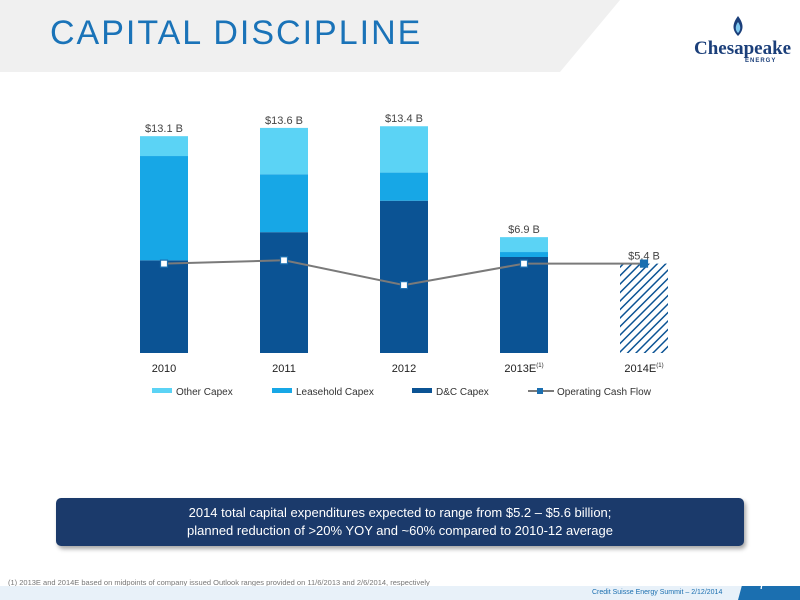 The width and height of the screenshot is (800, 600). I want to click on header-bar, so click(400, 36).